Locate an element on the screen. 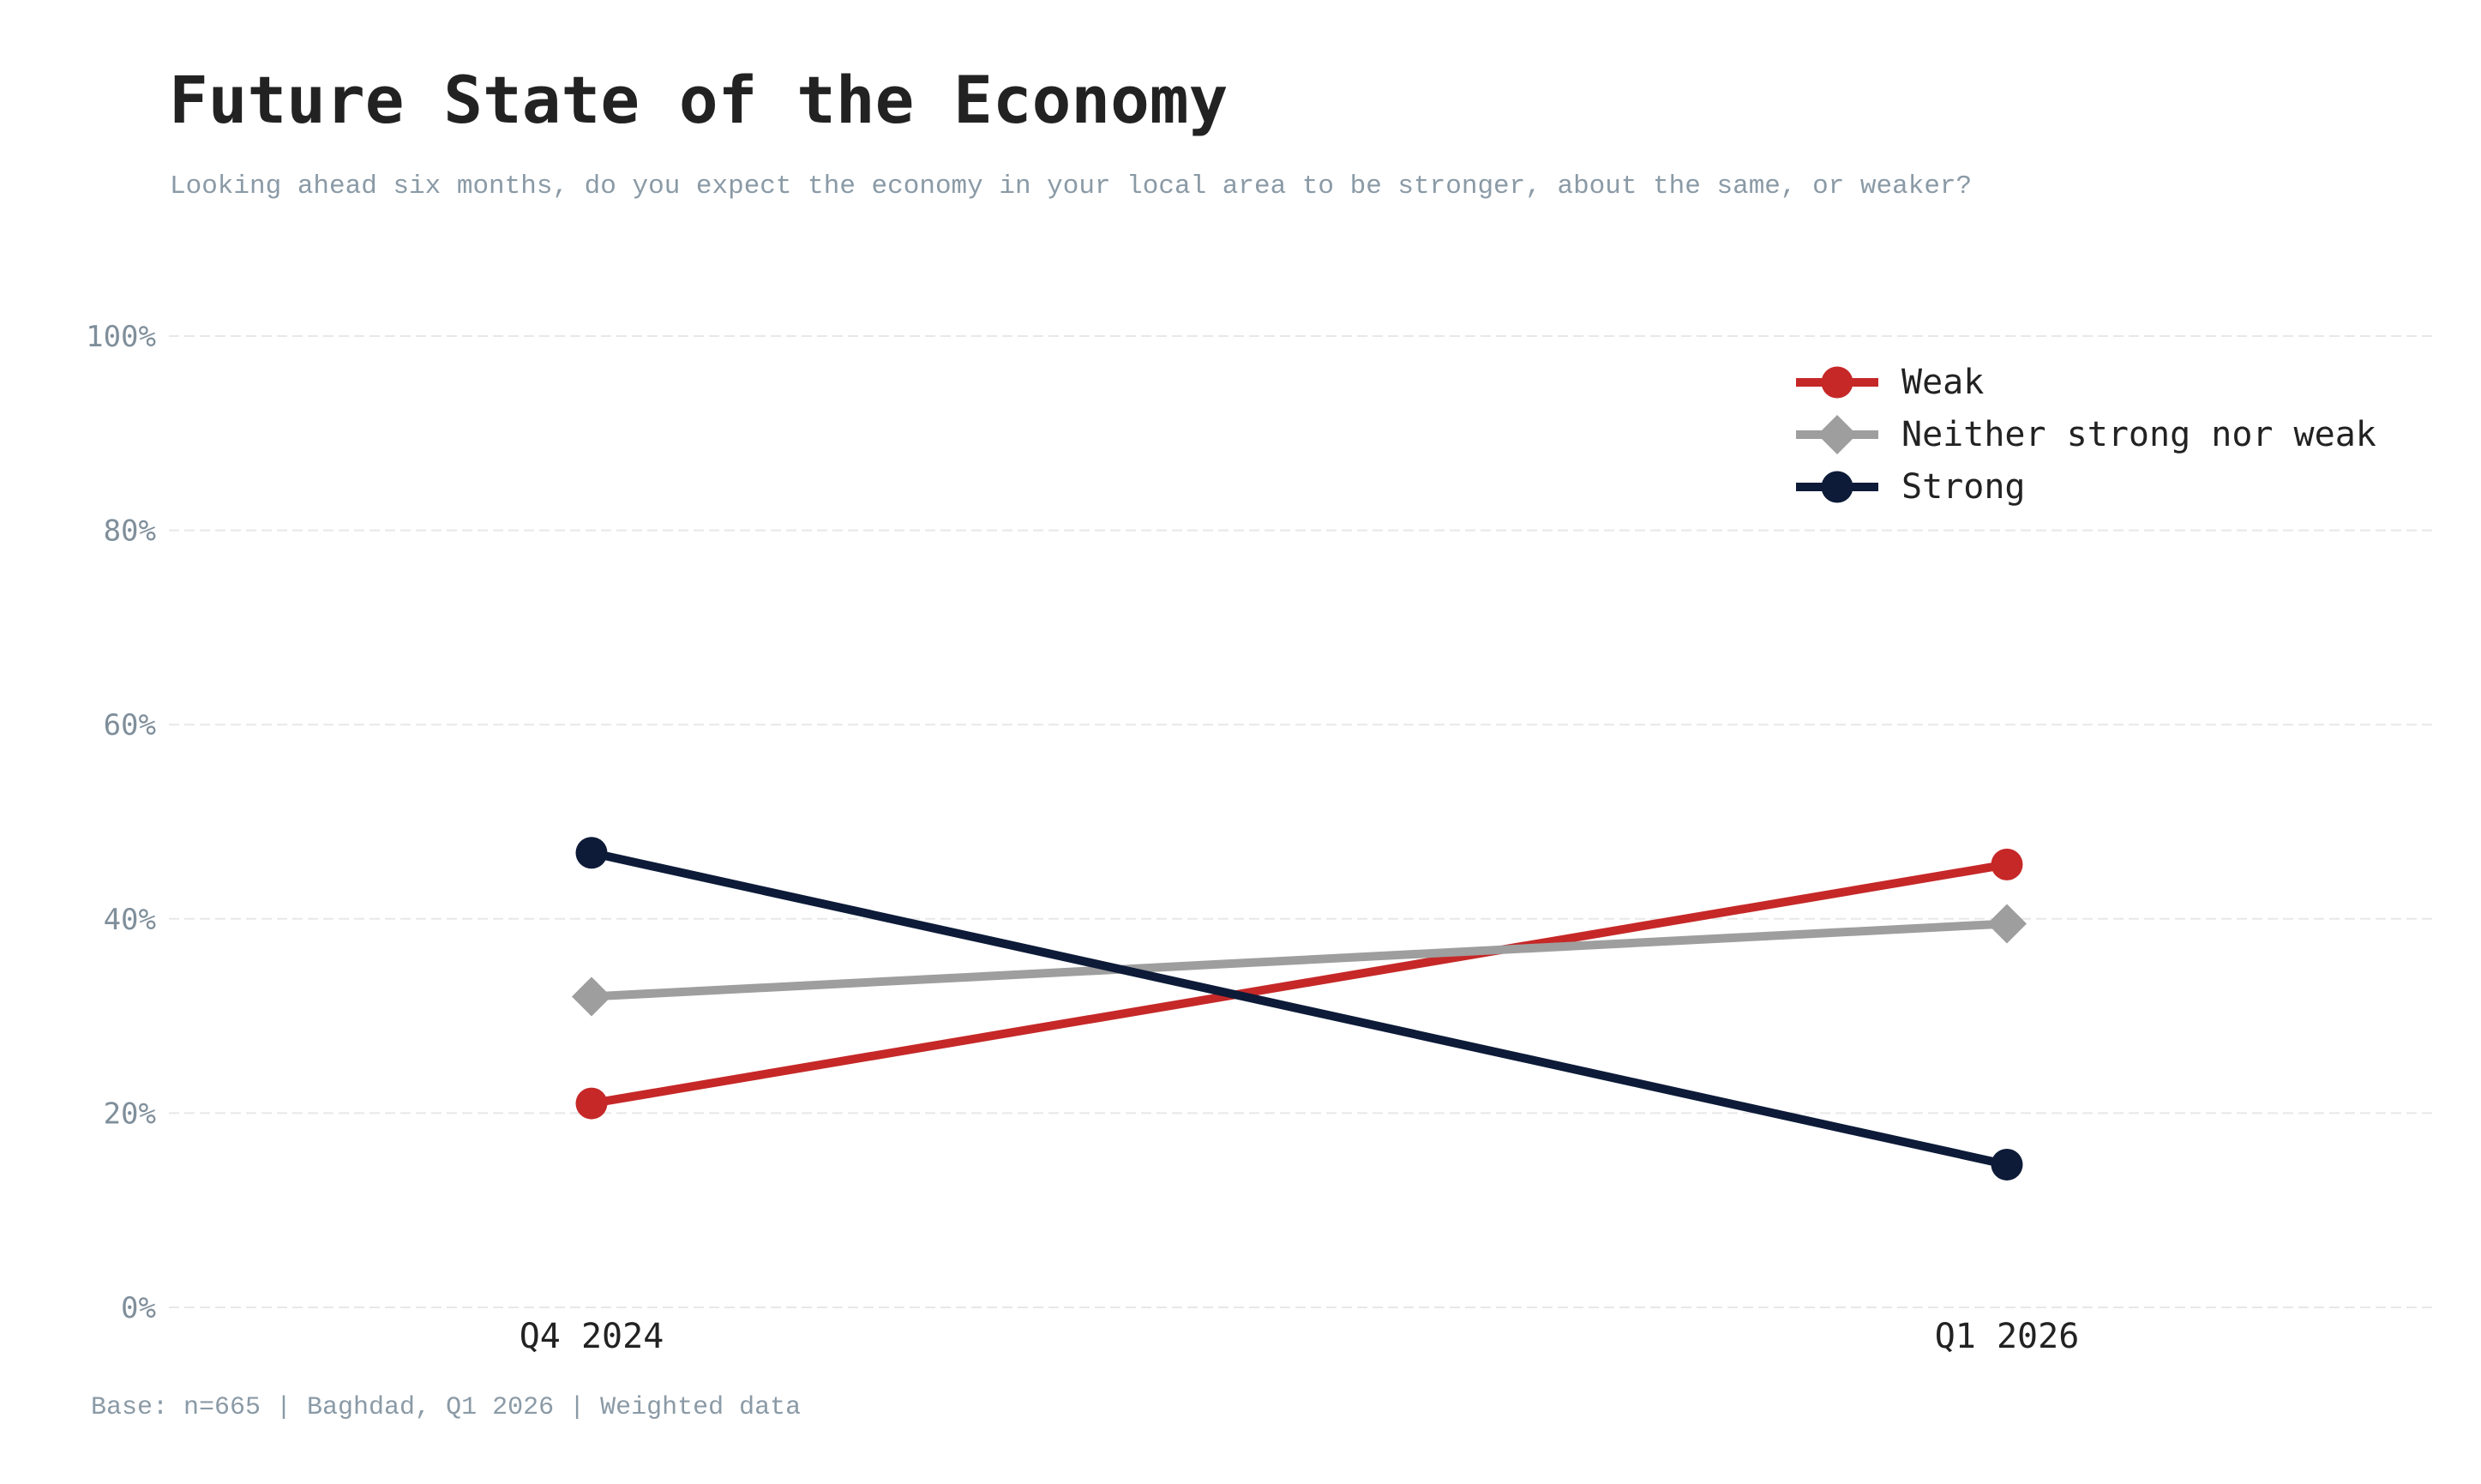 The width and height of the screenshot is (2481, 1484). legend: Weak Neither strong nor weak Strong is located at coordinates (2086, 435).